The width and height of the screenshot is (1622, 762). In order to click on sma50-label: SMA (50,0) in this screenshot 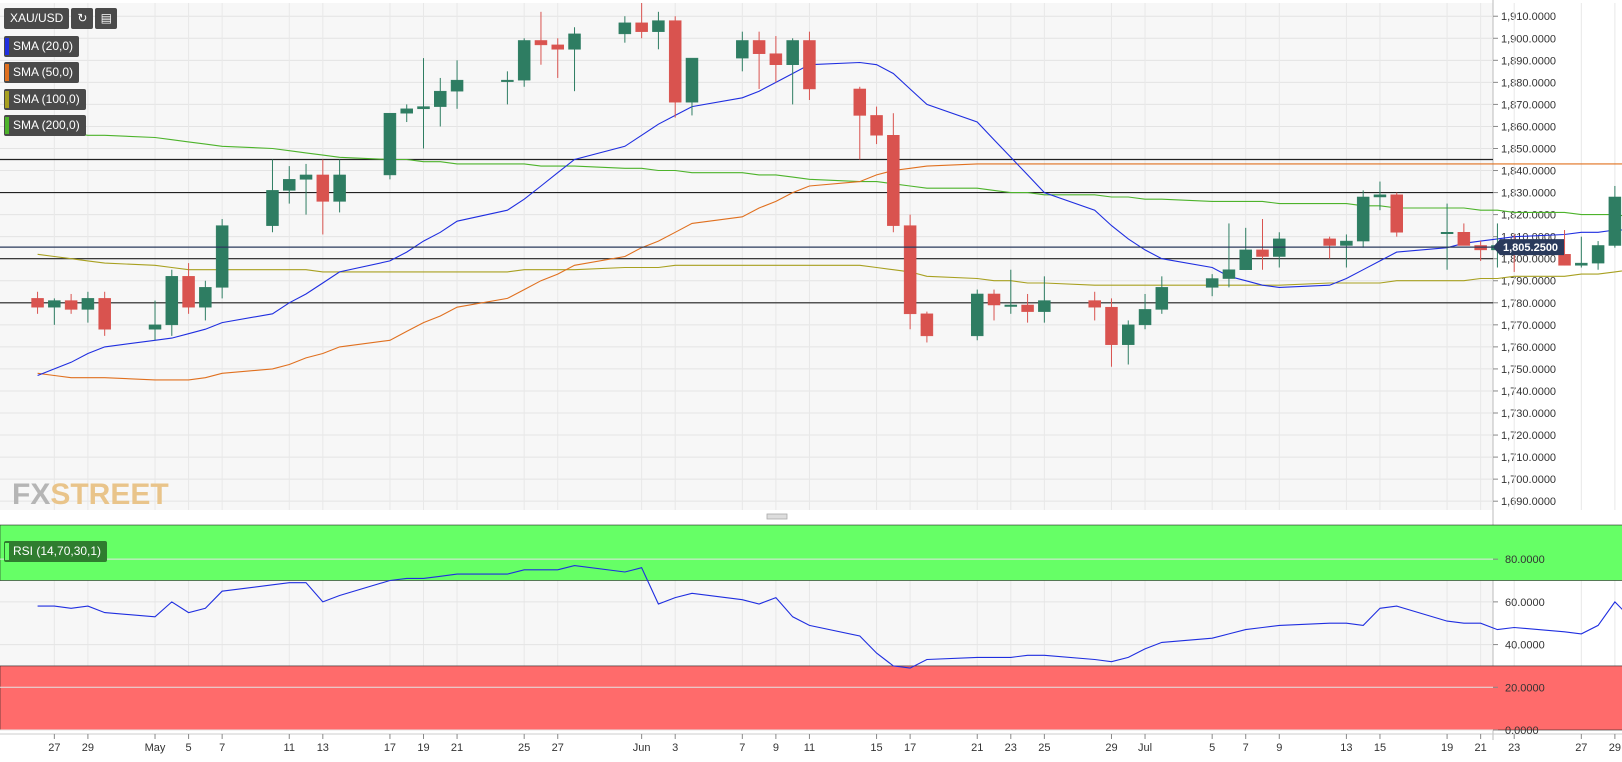, I will do `click(43, 72)`.